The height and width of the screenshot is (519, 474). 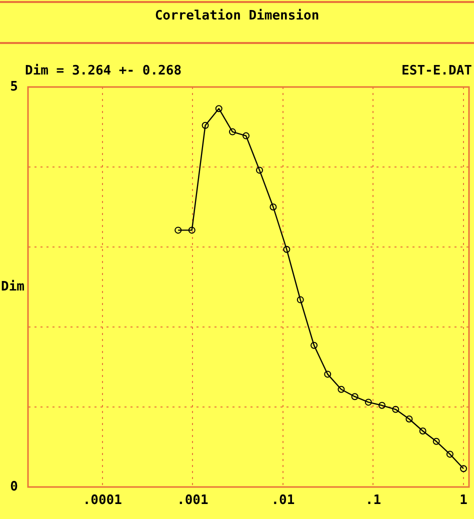 What do you see at coordinates (14, 86) in the screenshot?
I see `y-tick-label: 5` at bounding box center [14, 86].